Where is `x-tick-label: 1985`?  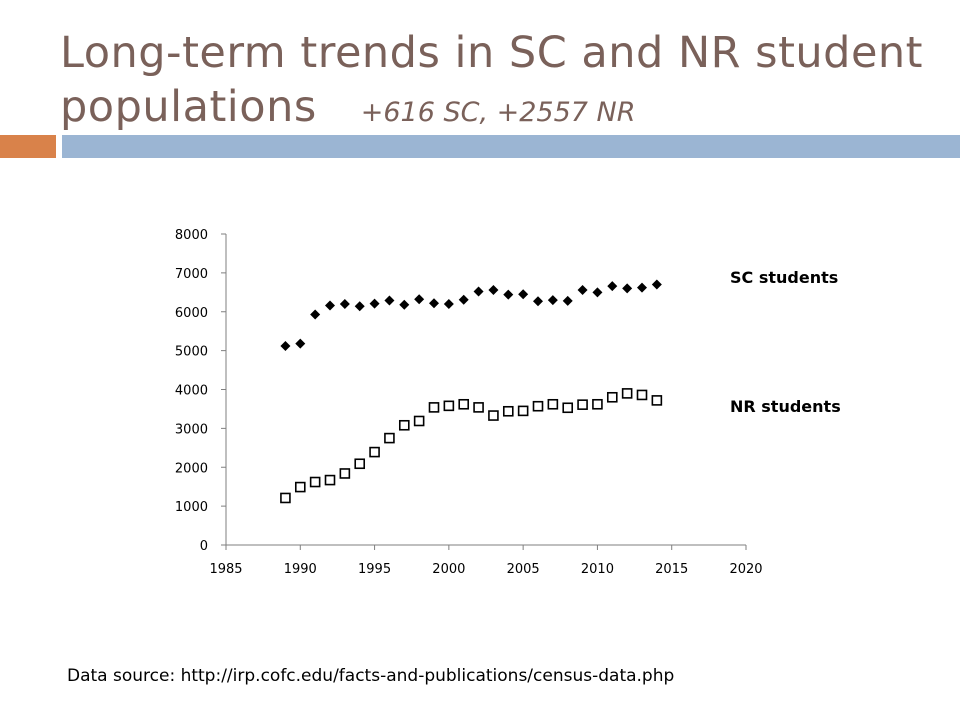 x-tick-label: 1985 is located at coordinates (225, 569).